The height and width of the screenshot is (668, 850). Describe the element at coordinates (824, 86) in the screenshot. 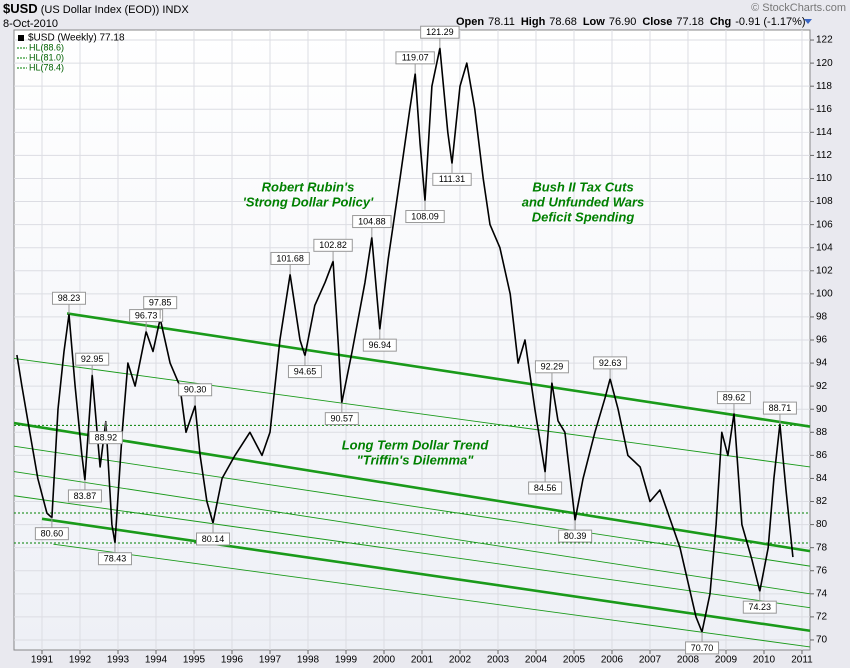

I see `y-tick-label: 118` at that location.